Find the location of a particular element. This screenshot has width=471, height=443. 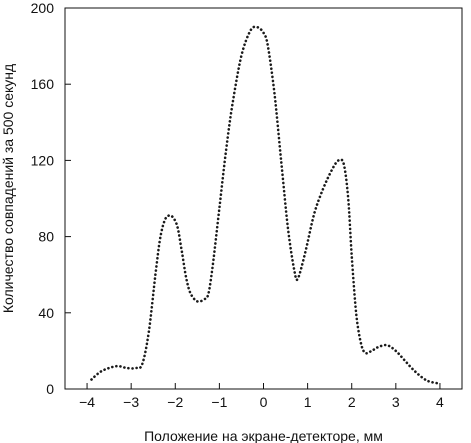

y-tick-label: 40 is located at coordinates (46, 313).